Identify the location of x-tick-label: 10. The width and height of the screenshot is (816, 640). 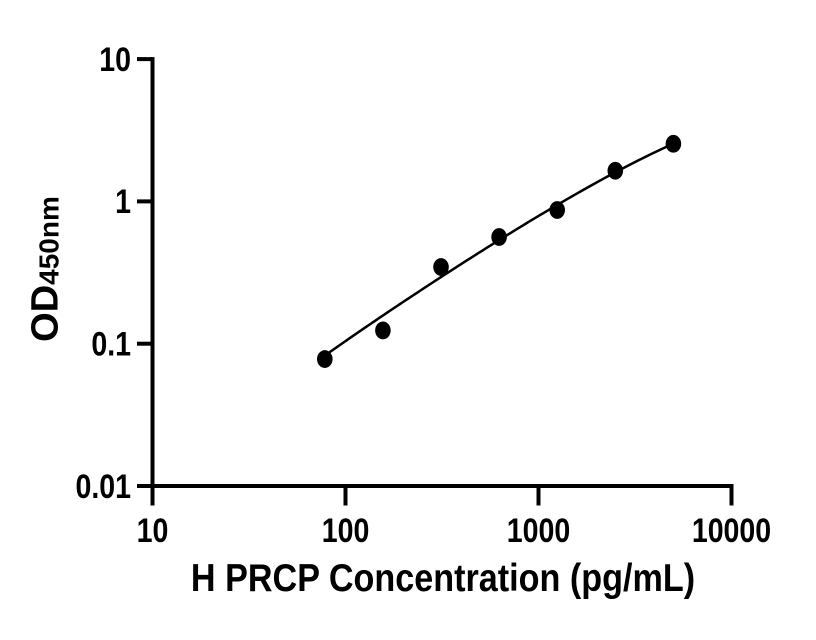
(153, 531).